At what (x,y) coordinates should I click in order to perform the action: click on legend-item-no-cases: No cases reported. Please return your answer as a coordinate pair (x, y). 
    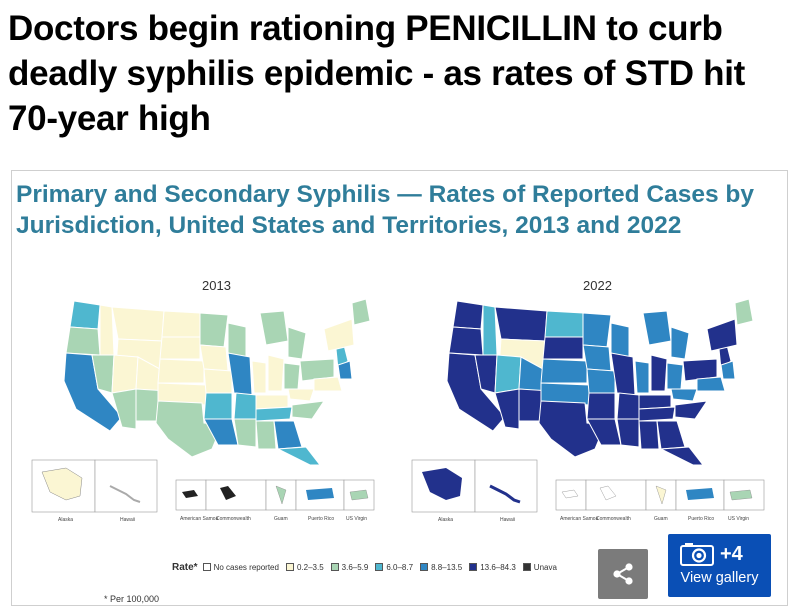
    Looking at the image, I should click on (240, 567).